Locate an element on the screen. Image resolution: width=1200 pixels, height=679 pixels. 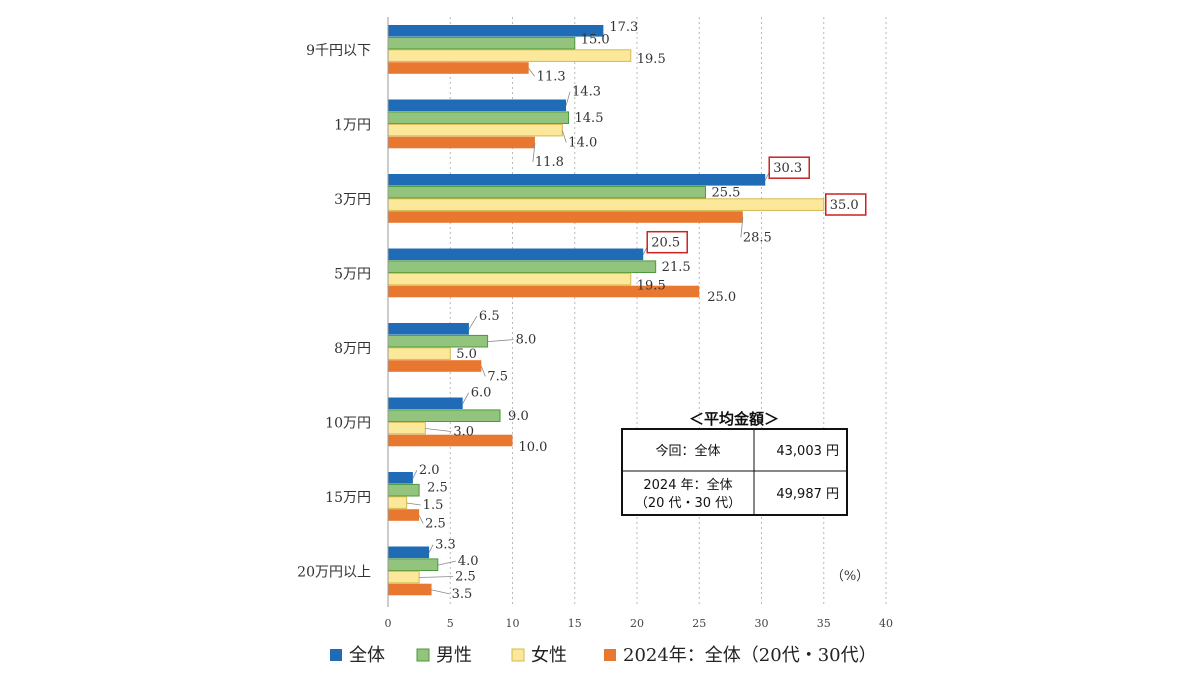
value-label-1-2: 25.5 is located at coordinates (725, 193).